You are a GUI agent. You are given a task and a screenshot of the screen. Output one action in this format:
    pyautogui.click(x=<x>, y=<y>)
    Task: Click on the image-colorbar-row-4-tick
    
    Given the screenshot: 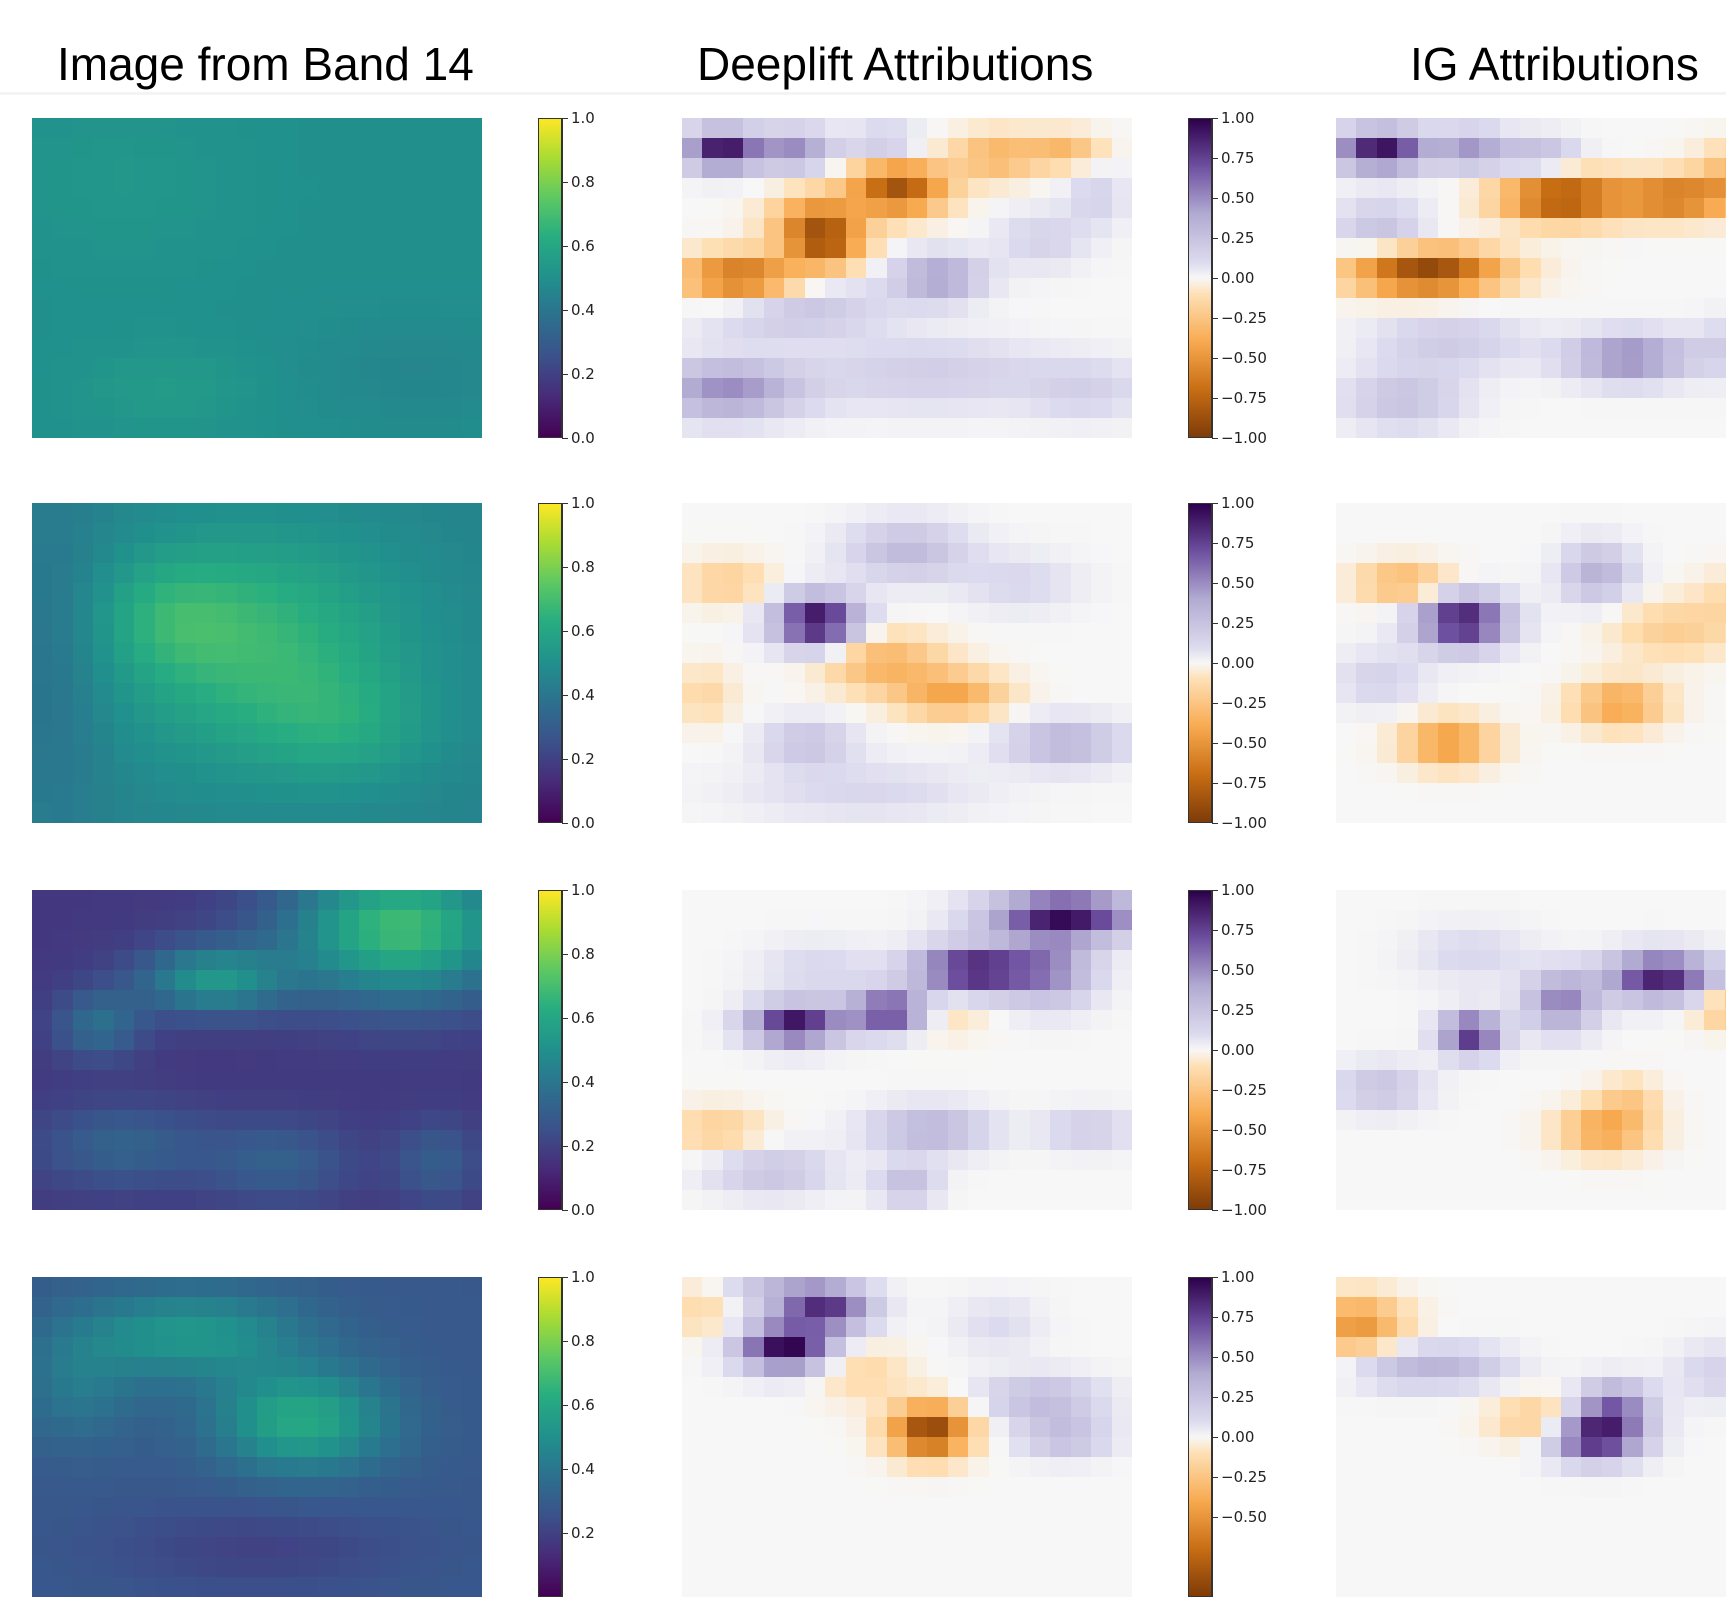 What is the action you would take?
    pyautogui.click(x=565, y=1341)
    